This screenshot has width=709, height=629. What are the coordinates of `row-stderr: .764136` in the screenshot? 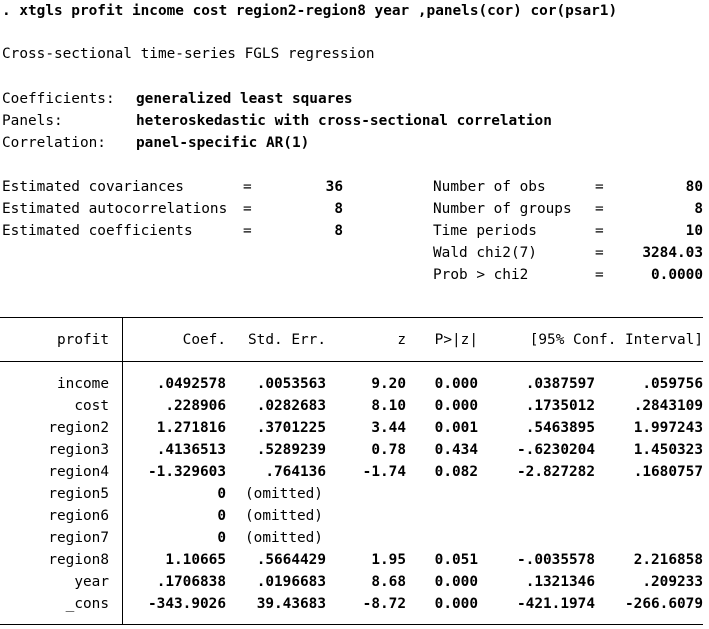 It's located at (295, 472).